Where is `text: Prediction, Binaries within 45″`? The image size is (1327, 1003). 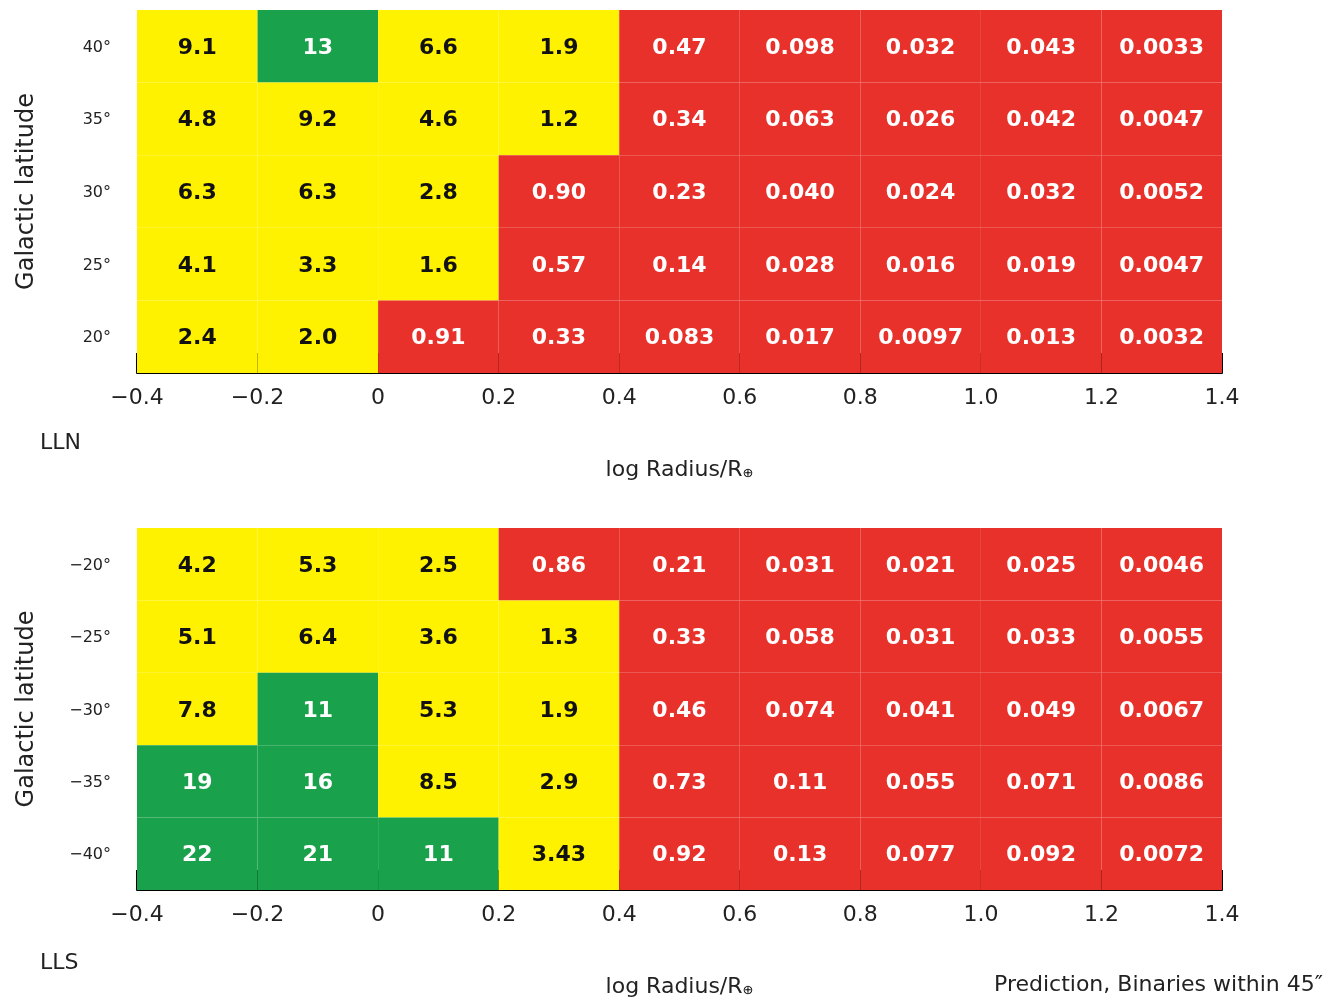
text: Prediction, Binaries within 45″ is located at coordinates (1159, 983).